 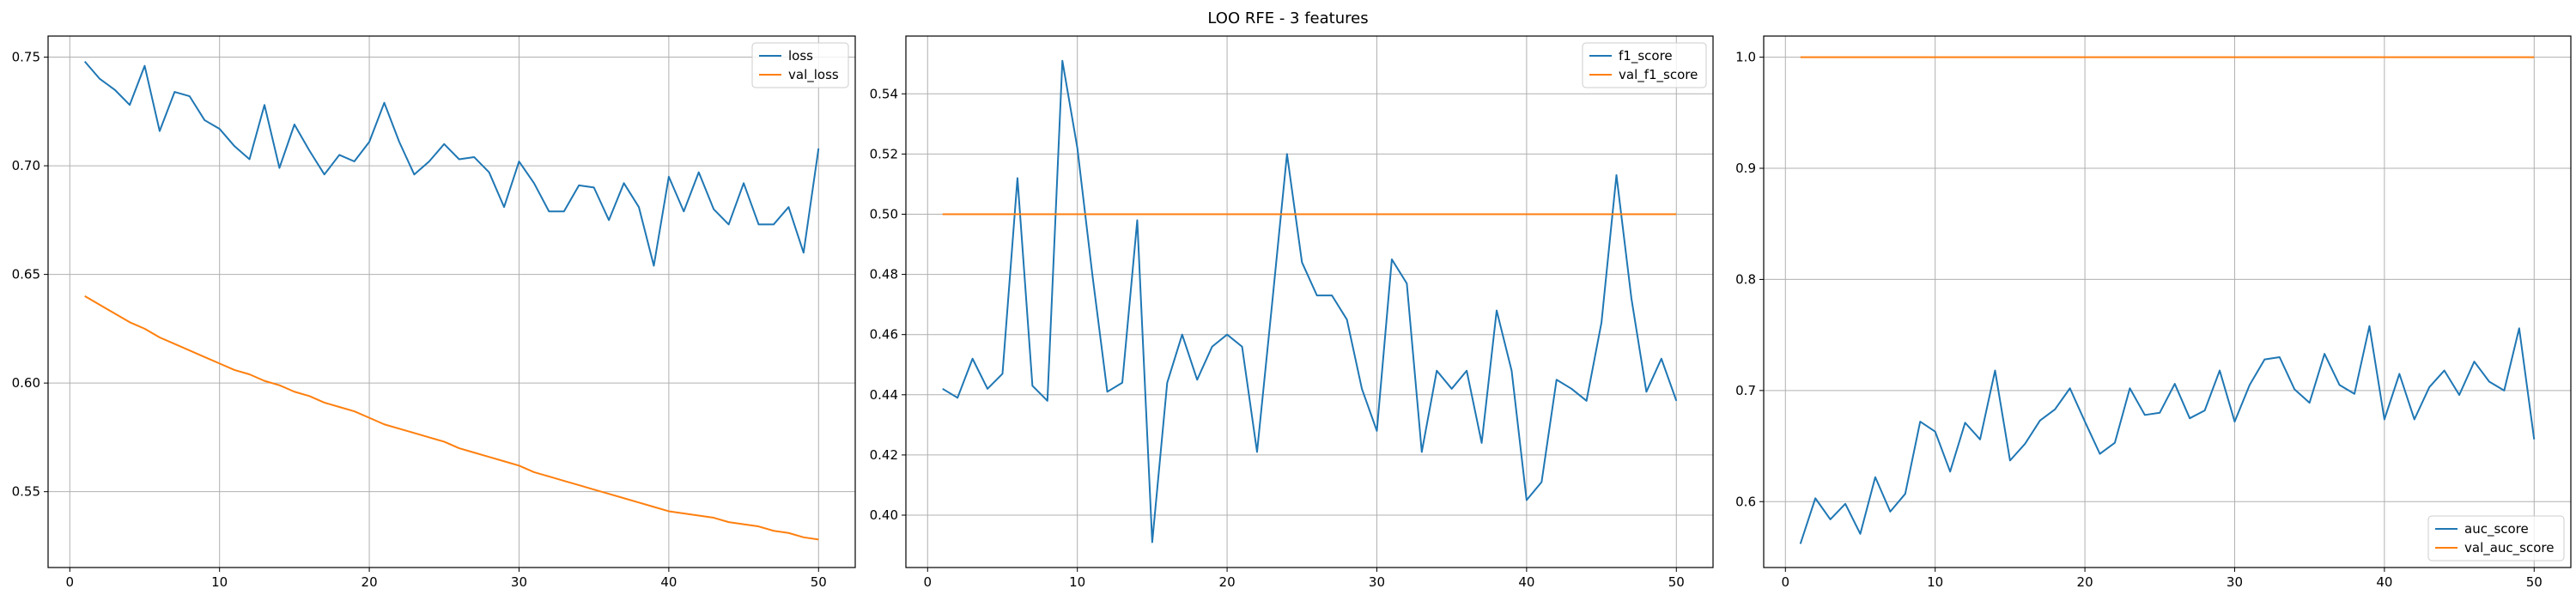 I want to click on auc-x-tick-label: 20, so click(x=2085, y=582).